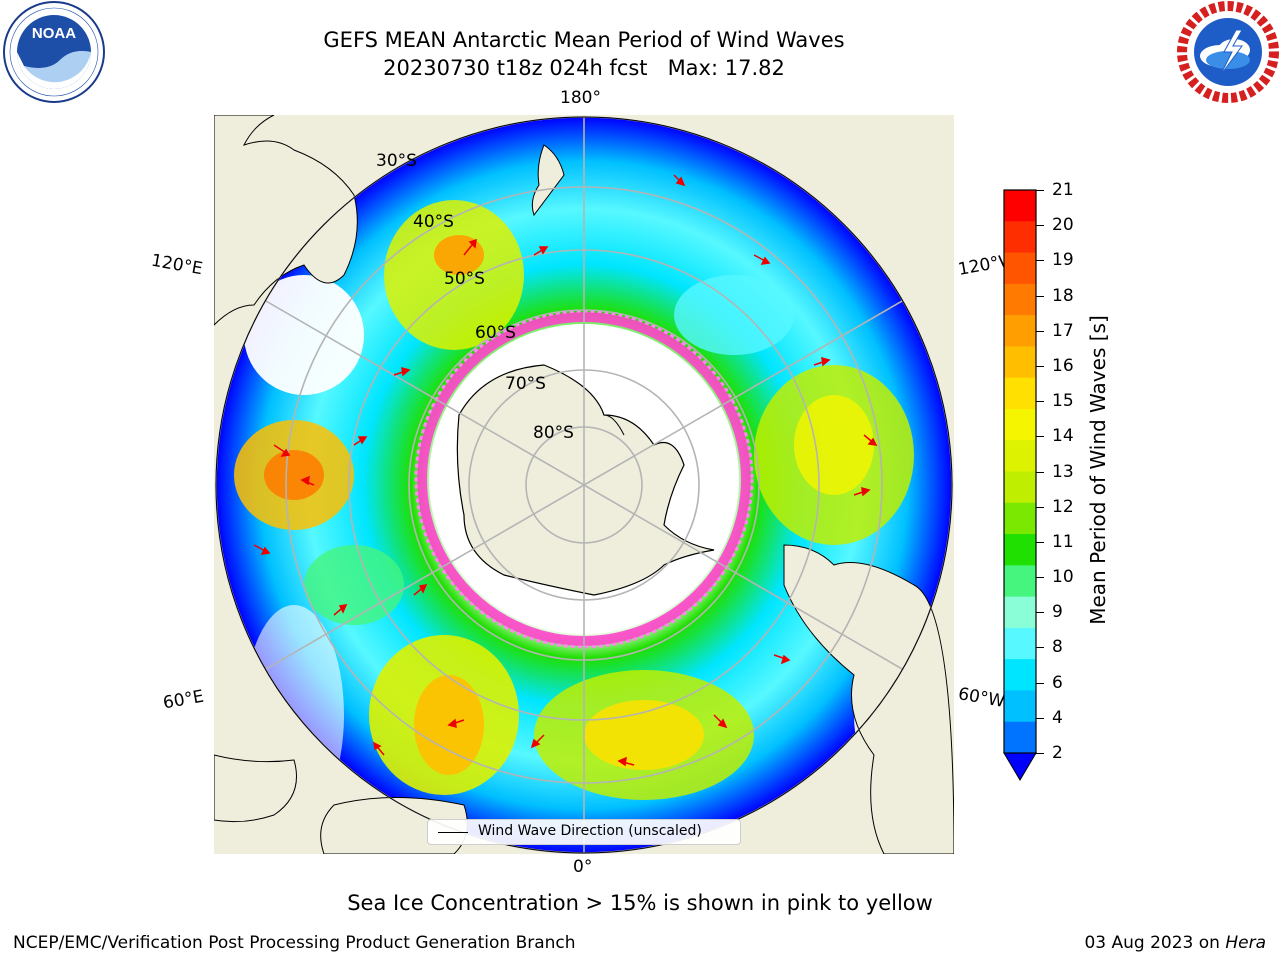  Describe the element at coordinates (1063, 330) in the screenshot. I see `colorbar-tick-label: 17` at that location.